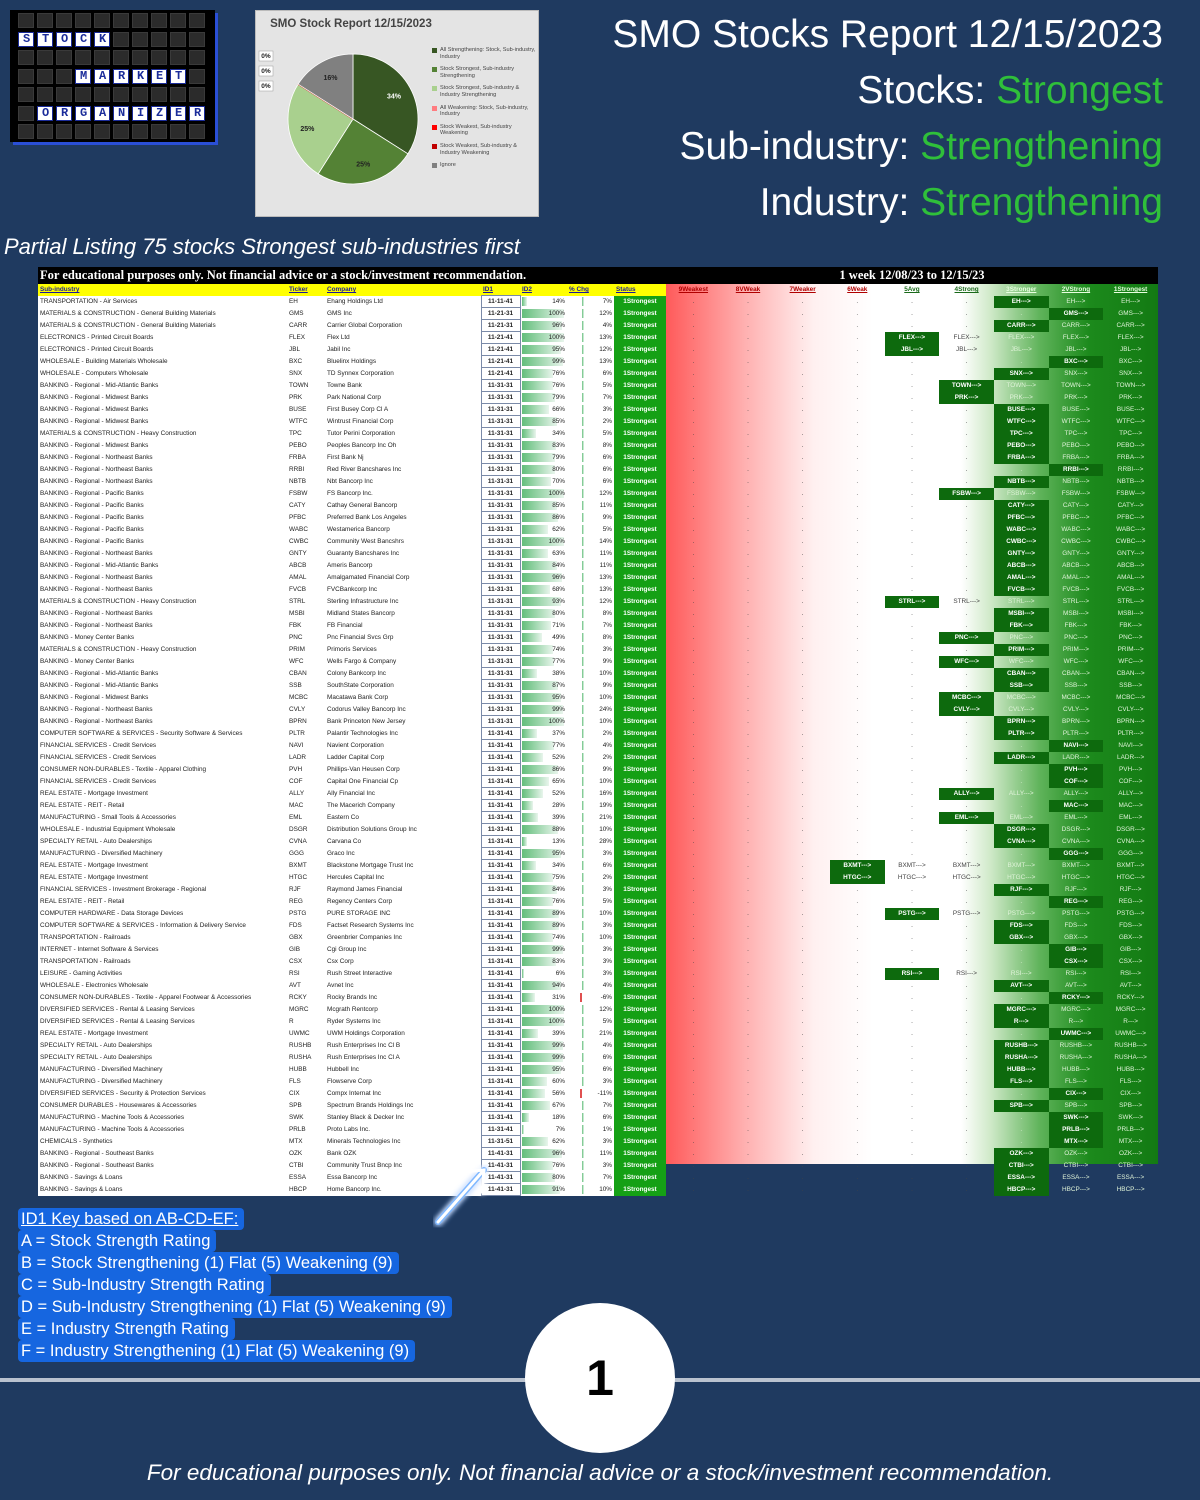  Describe the element at coordinates (137, 75) in the screenshot. I see `logo-word: MARKET` at that location.